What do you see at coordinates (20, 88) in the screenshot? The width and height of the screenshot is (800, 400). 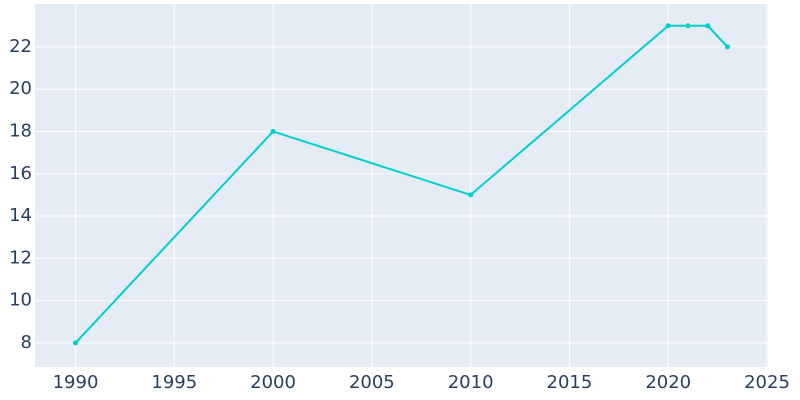 I see `y-tick-label: 20` at bounding box center [20, 88].